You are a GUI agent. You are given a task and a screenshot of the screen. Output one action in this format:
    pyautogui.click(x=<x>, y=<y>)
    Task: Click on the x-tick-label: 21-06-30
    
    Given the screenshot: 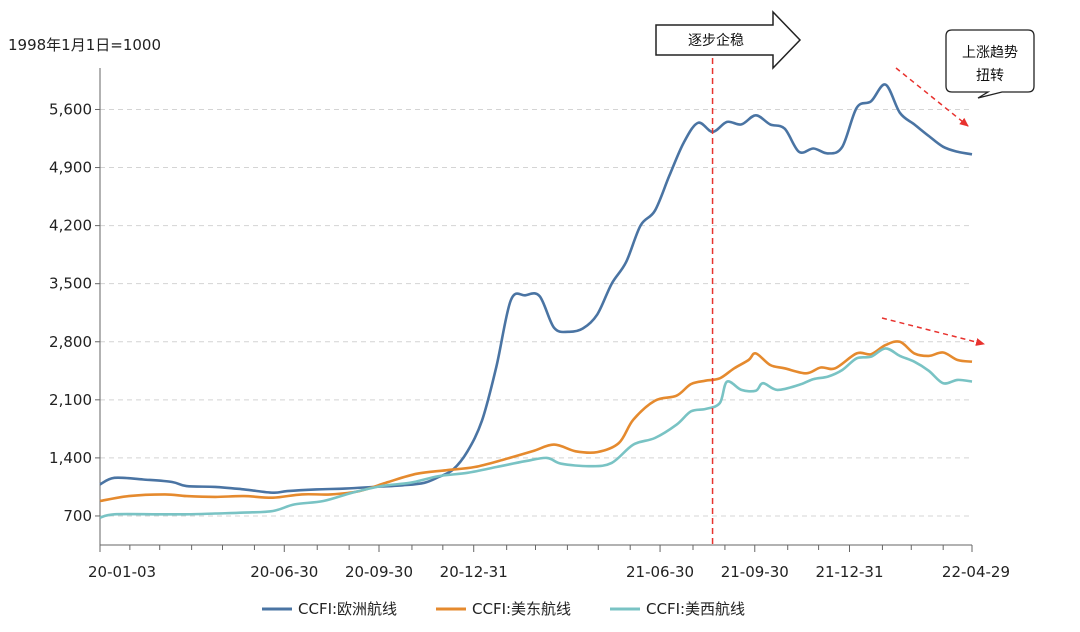 What is the action you would take?
    pyautogui.click(x=660, y=572)
    